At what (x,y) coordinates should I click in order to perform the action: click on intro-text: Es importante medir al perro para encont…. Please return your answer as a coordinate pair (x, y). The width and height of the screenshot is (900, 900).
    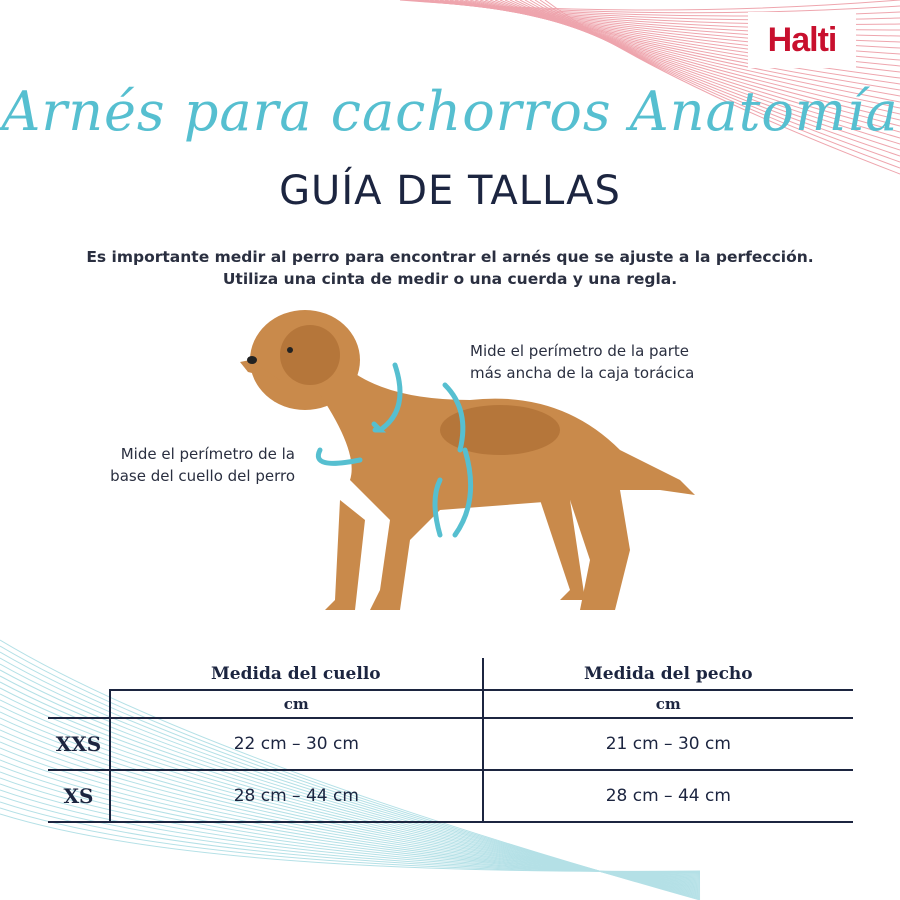
    Looking at the image, I should click on (450, 268).